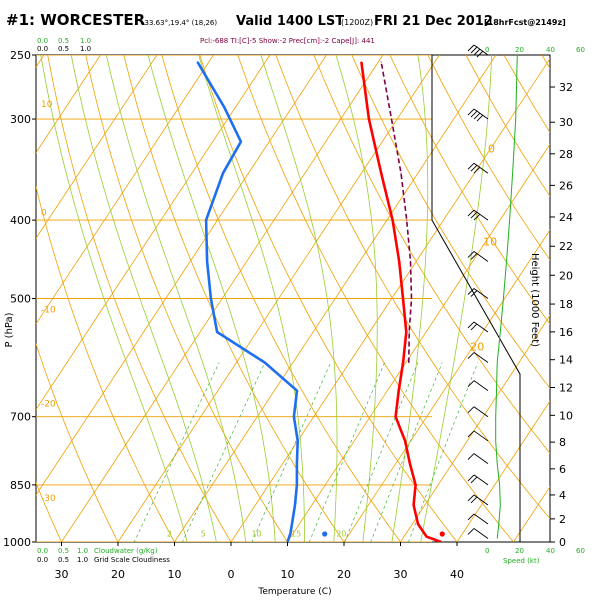 This screenshot has height=600, width=600. I want to click on pressure-tick-label: 300, so click(20, 119).